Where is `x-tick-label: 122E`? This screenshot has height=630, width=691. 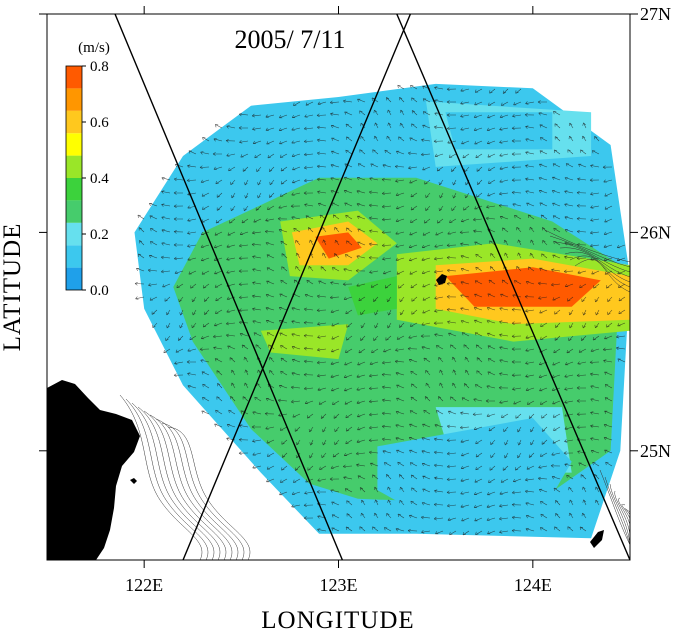
x-tick-label: 122E is located at coordinates (144, 585).